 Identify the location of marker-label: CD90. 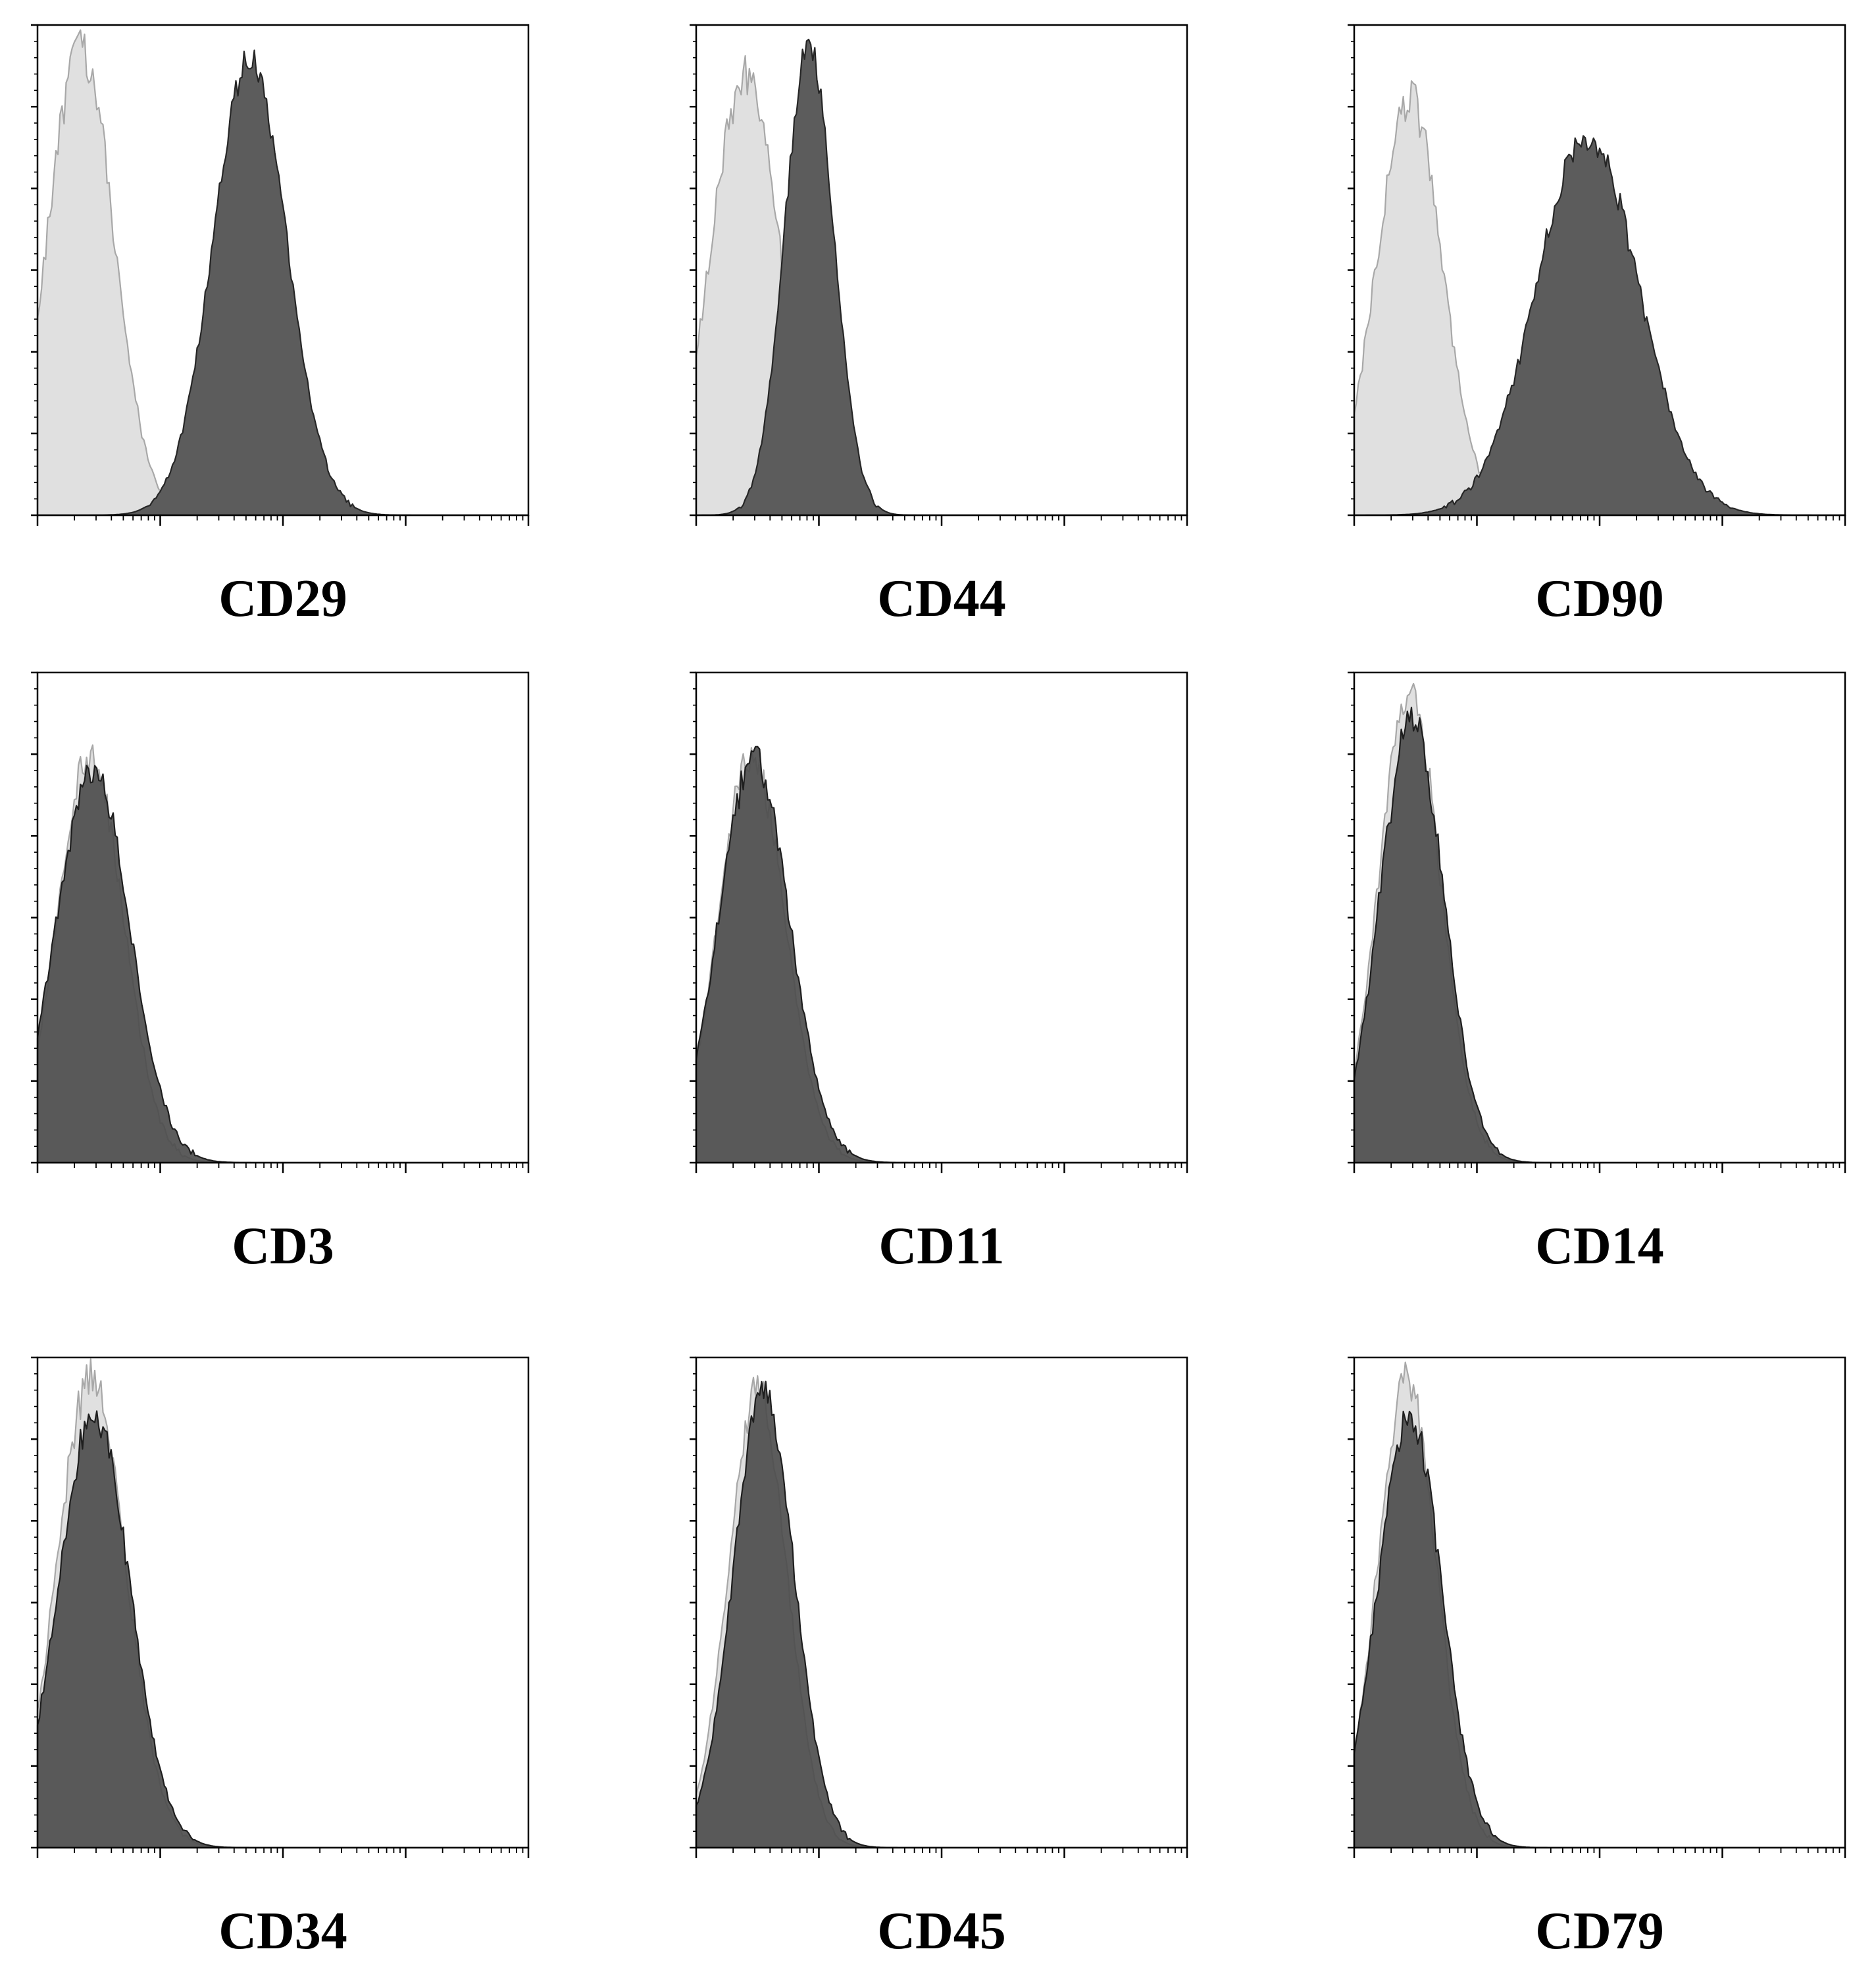
(1599, 599).